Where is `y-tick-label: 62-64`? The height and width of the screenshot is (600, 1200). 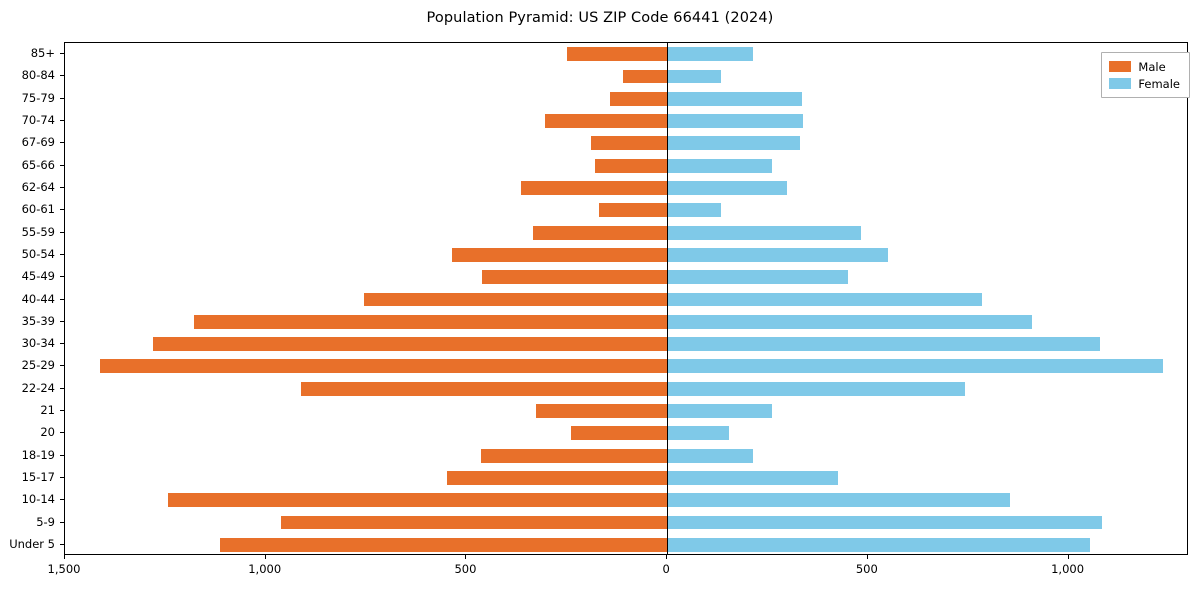
y-tick-label: 62-64 is located at coordinates (38, 186).